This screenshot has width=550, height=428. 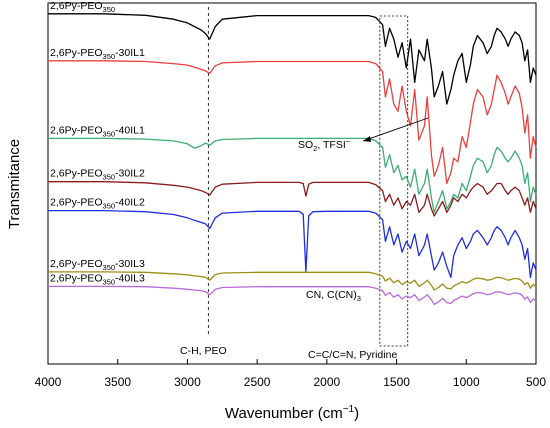 I want to click on annotation-so2: SO2, TFSI−, so click(x=324, y=145).